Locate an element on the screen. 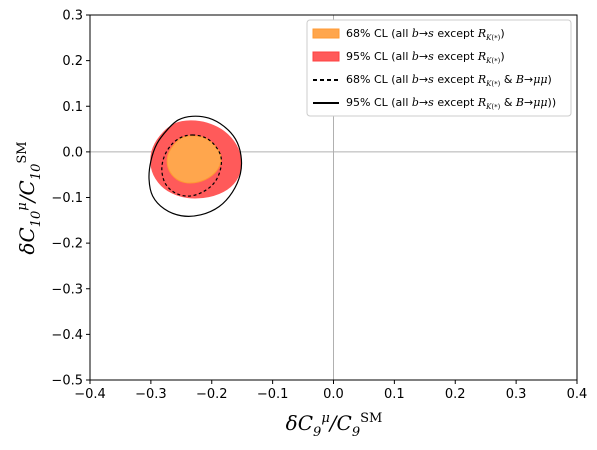  legend-box is located at coordinates (439, 68).